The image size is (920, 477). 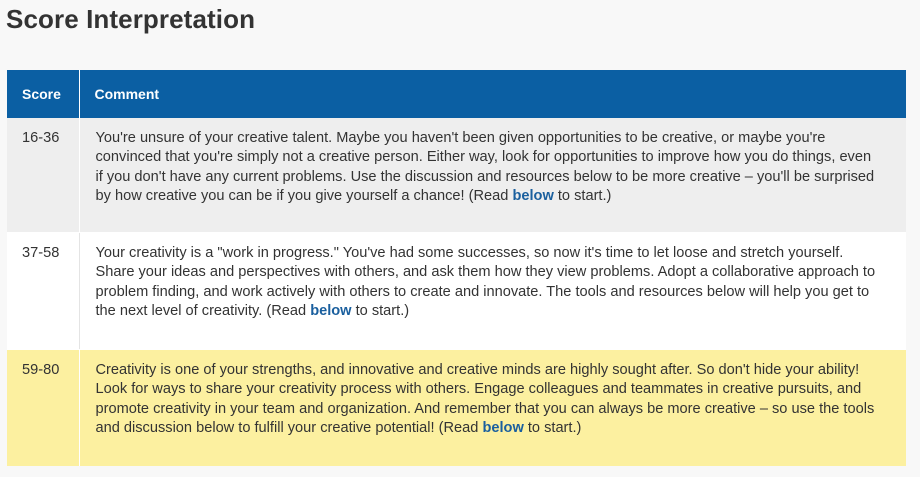 What do you see at coordinates (43, 407) in the screenshot?
I see `score-range-cell: 59-80` at bounding box center [43, 407].